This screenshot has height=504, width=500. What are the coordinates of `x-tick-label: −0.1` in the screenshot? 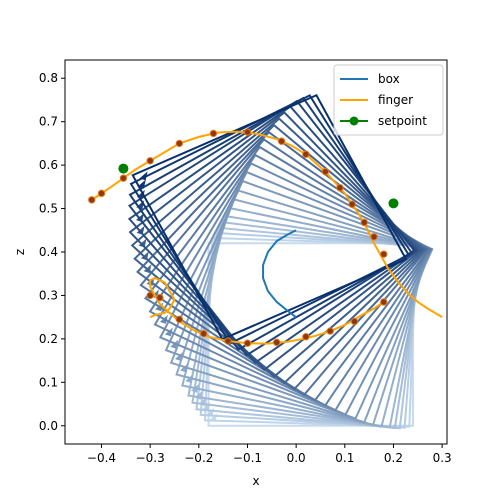 It's located at (247, 458).